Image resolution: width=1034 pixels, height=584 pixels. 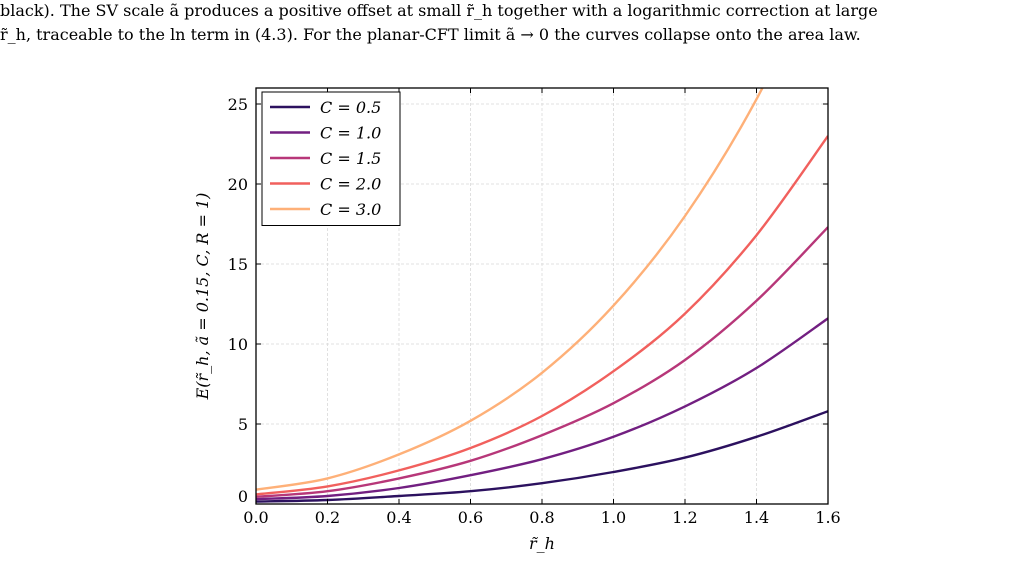 What do you see at coordinates (470, 517) in the screenshot?
I see `x-tick-label: 0.6` at bounding box center [470, 517].